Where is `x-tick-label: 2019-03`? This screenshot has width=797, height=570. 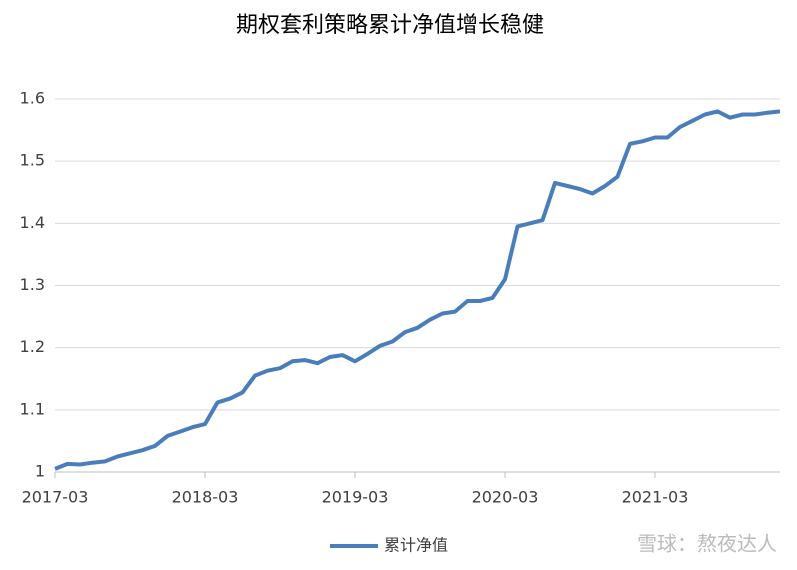 x-tick-label: 2019-03 is located at coordinates (355, 497).